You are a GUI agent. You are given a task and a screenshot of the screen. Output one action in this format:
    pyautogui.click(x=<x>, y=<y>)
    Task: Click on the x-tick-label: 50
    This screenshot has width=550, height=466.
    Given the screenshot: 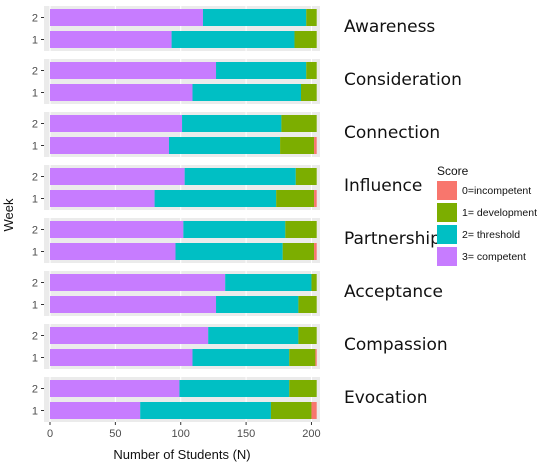 What is the action you would take?
    pyautogui.click(x=115, y=434)
    